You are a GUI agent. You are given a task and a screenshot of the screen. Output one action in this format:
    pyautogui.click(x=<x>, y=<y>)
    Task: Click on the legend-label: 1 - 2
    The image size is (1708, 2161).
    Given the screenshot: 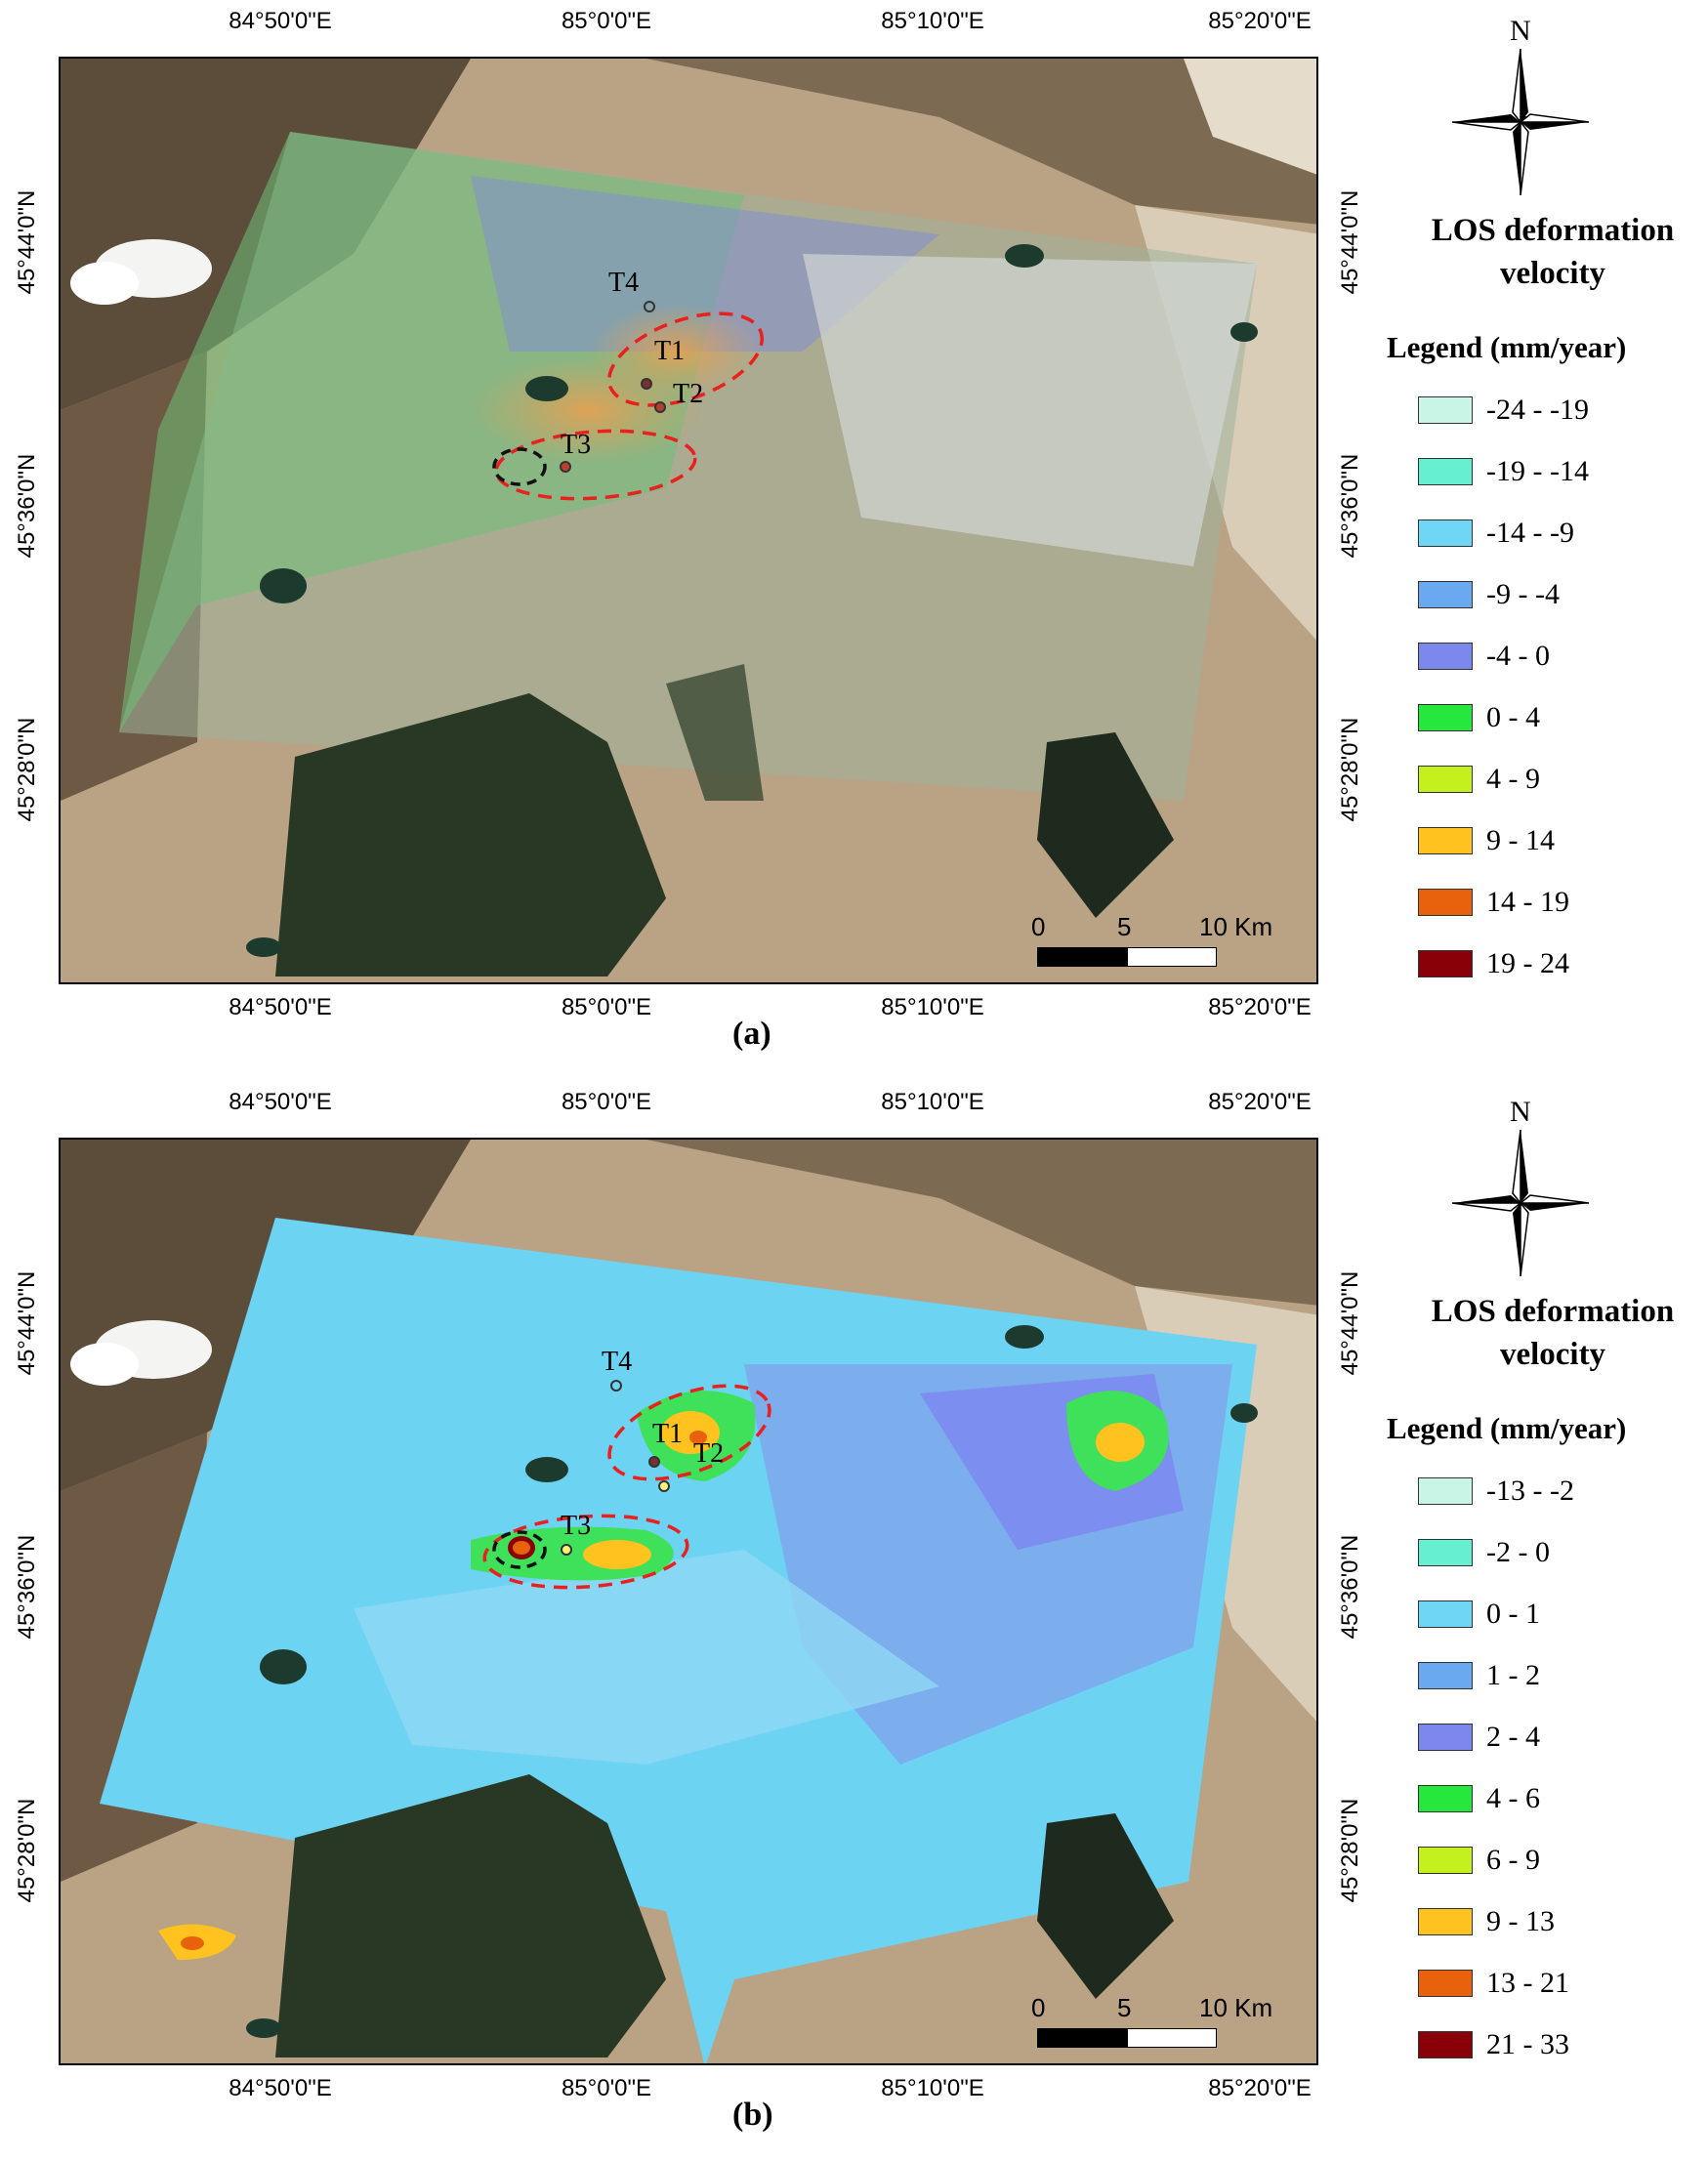 What is the action you would take?
    pyautogui.click(x=1513, y=1675)
    